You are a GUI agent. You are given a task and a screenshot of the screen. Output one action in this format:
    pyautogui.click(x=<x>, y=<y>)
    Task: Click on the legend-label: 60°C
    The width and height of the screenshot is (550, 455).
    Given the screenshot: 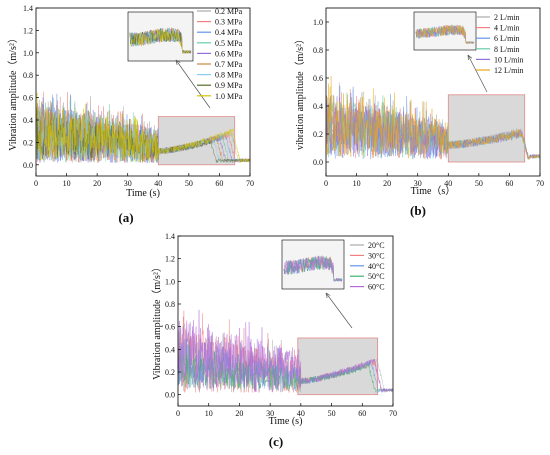 What is the action you would take?
    pyautogui.click(x=376, y=287)
    